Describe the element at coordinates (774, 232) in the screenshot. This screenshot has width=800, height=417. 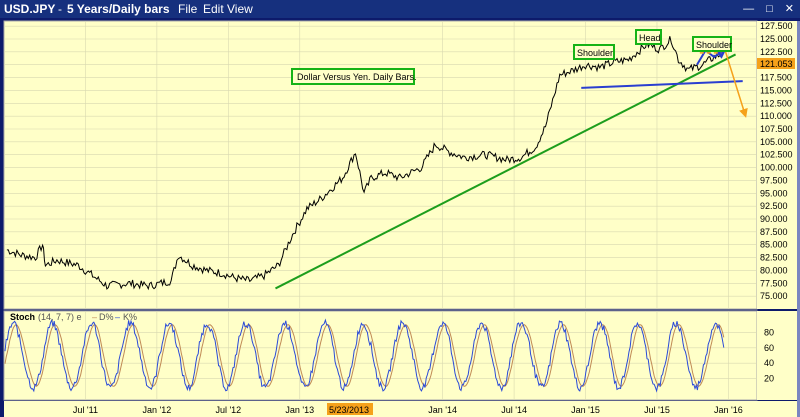
I see `price-tick-label: 87.500` at that location.